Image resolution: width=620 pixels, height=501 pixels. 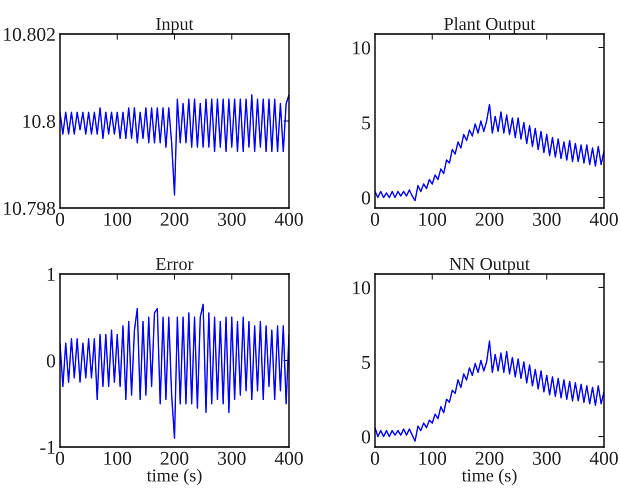 What do you see at coordinates (47, 447) in the screenshot?
I see `y-tick-label: -1` at bounding box center [47, 447].